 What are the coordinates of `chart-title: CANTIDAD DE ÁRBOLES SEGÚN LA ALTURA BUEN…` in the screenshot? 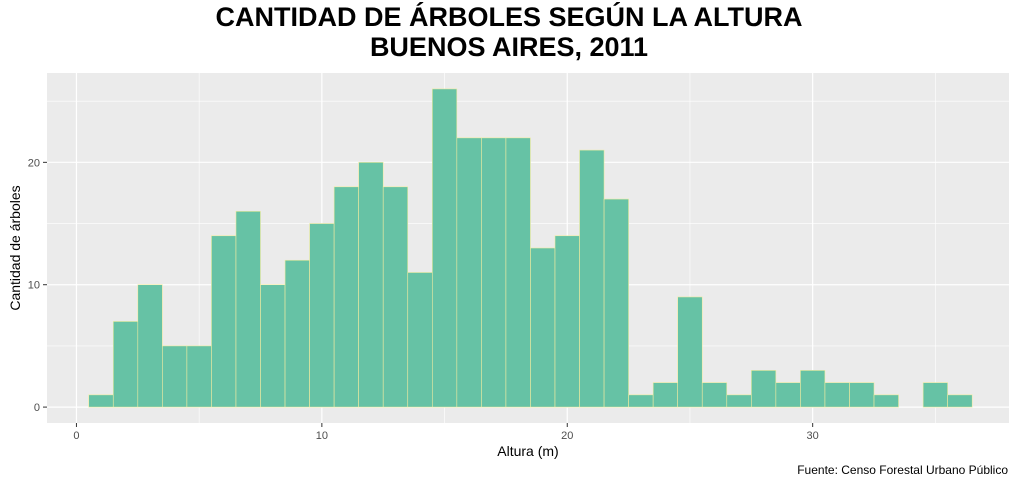 It's located at (509, 32).